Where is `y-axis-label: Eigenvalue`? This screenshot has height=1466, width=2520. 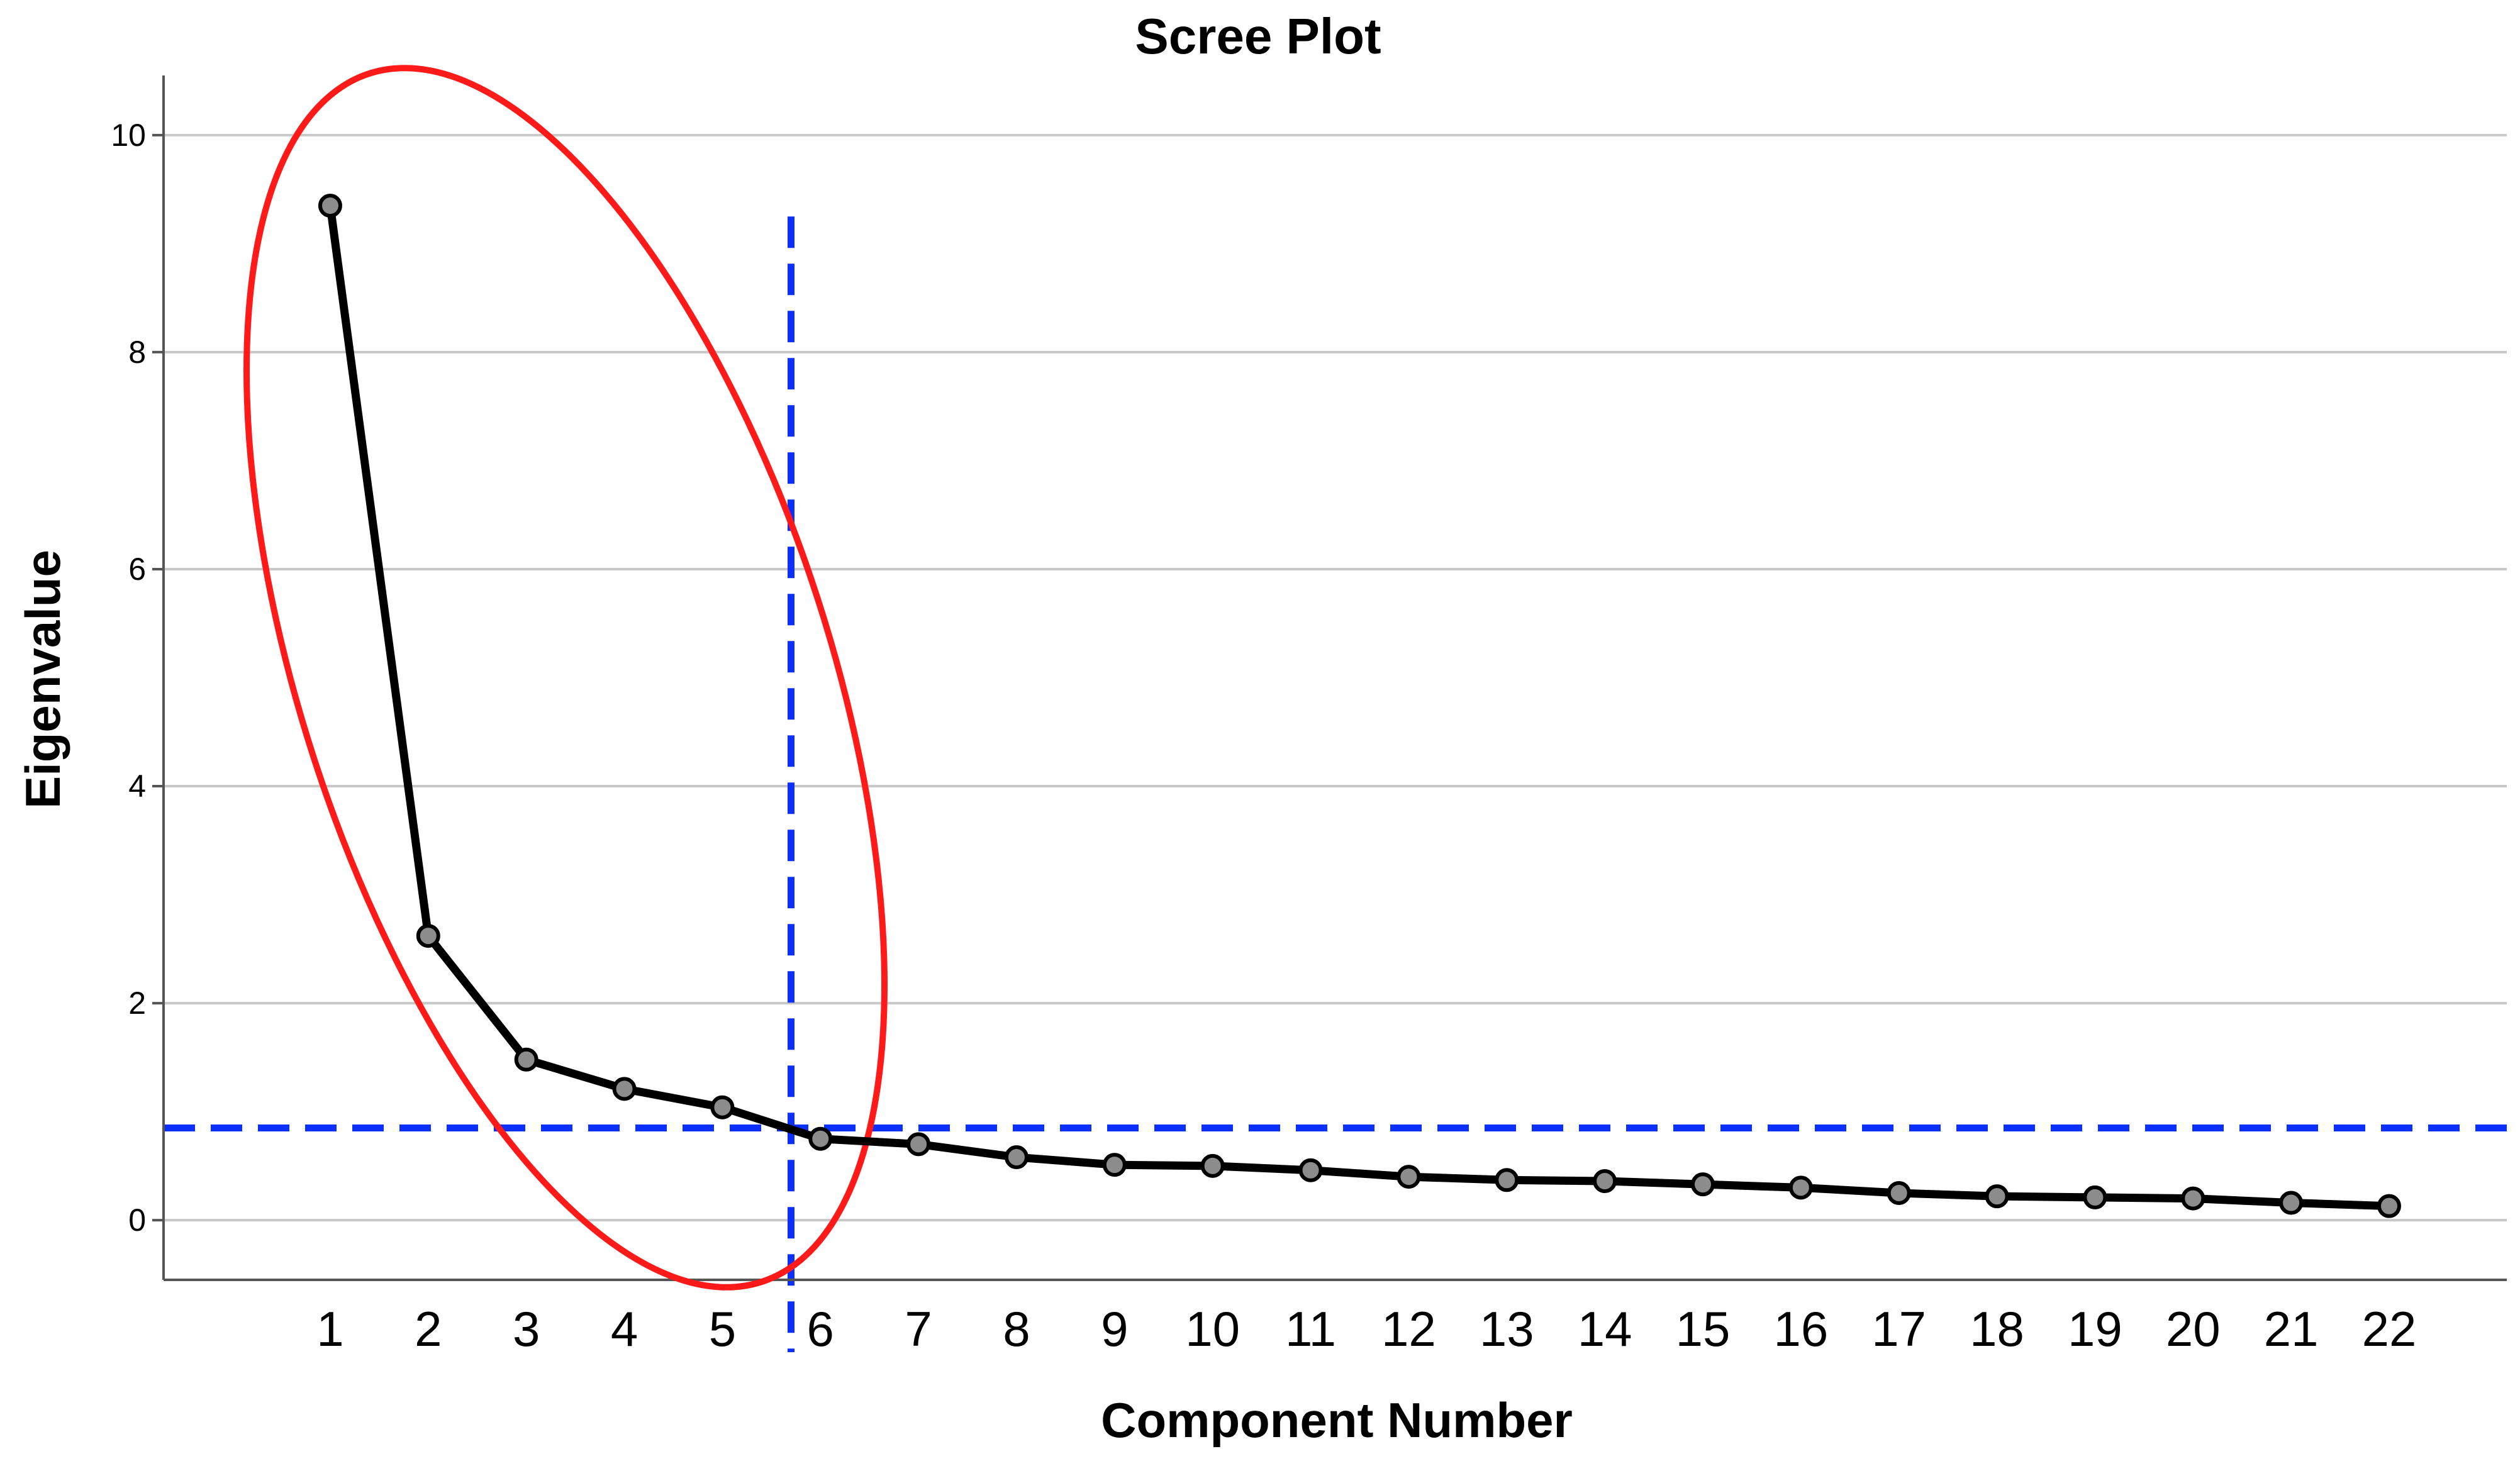
y-axis-label: Eigenvalue is located at coordinates (42, 679).